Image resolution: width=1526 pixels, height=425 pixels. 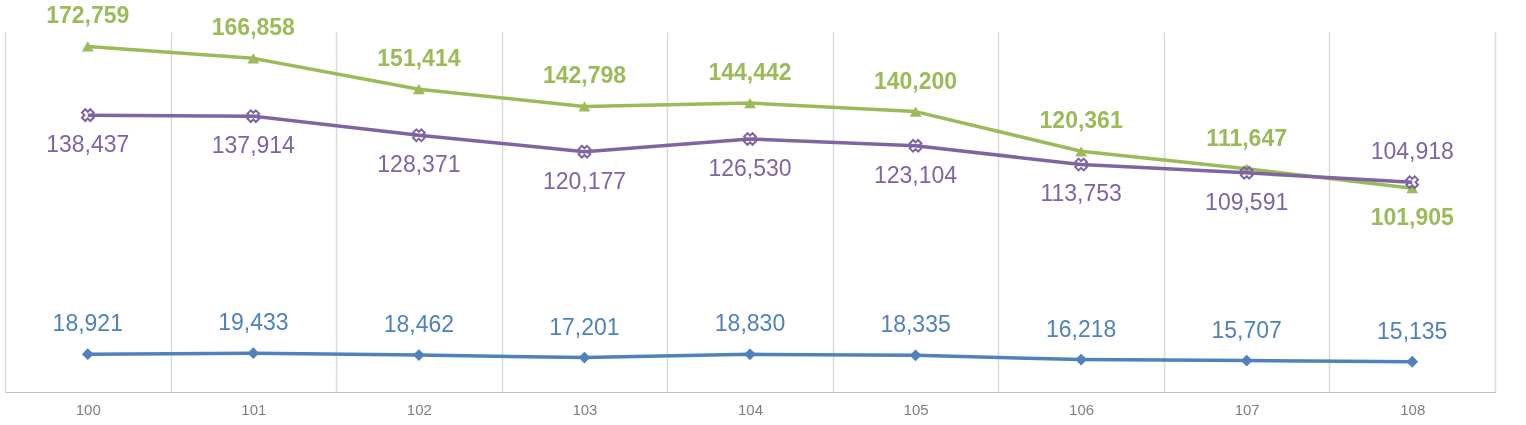 I want to click on data-label: 128,371, so click(x=419, y=164).